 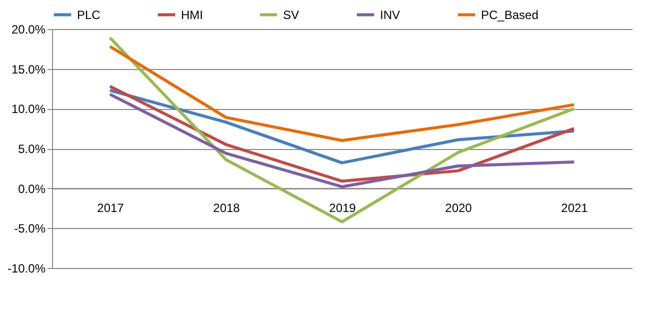 I want to click on x-tick-label: 2020, so click(x=458, y=207).